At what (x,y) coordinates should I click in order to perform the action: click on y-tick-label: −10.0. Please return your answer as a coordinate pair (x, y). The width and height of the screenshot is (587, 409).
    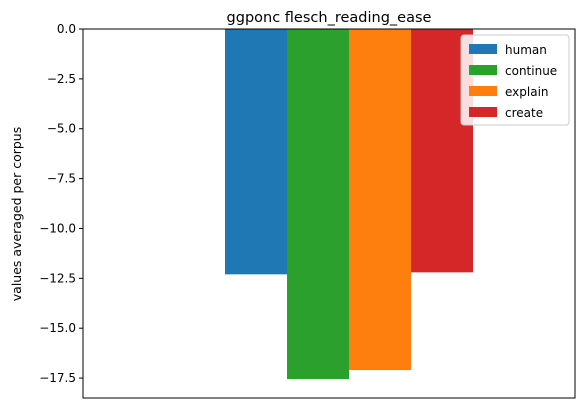
    Looking at the image, I should click on (57, 228).